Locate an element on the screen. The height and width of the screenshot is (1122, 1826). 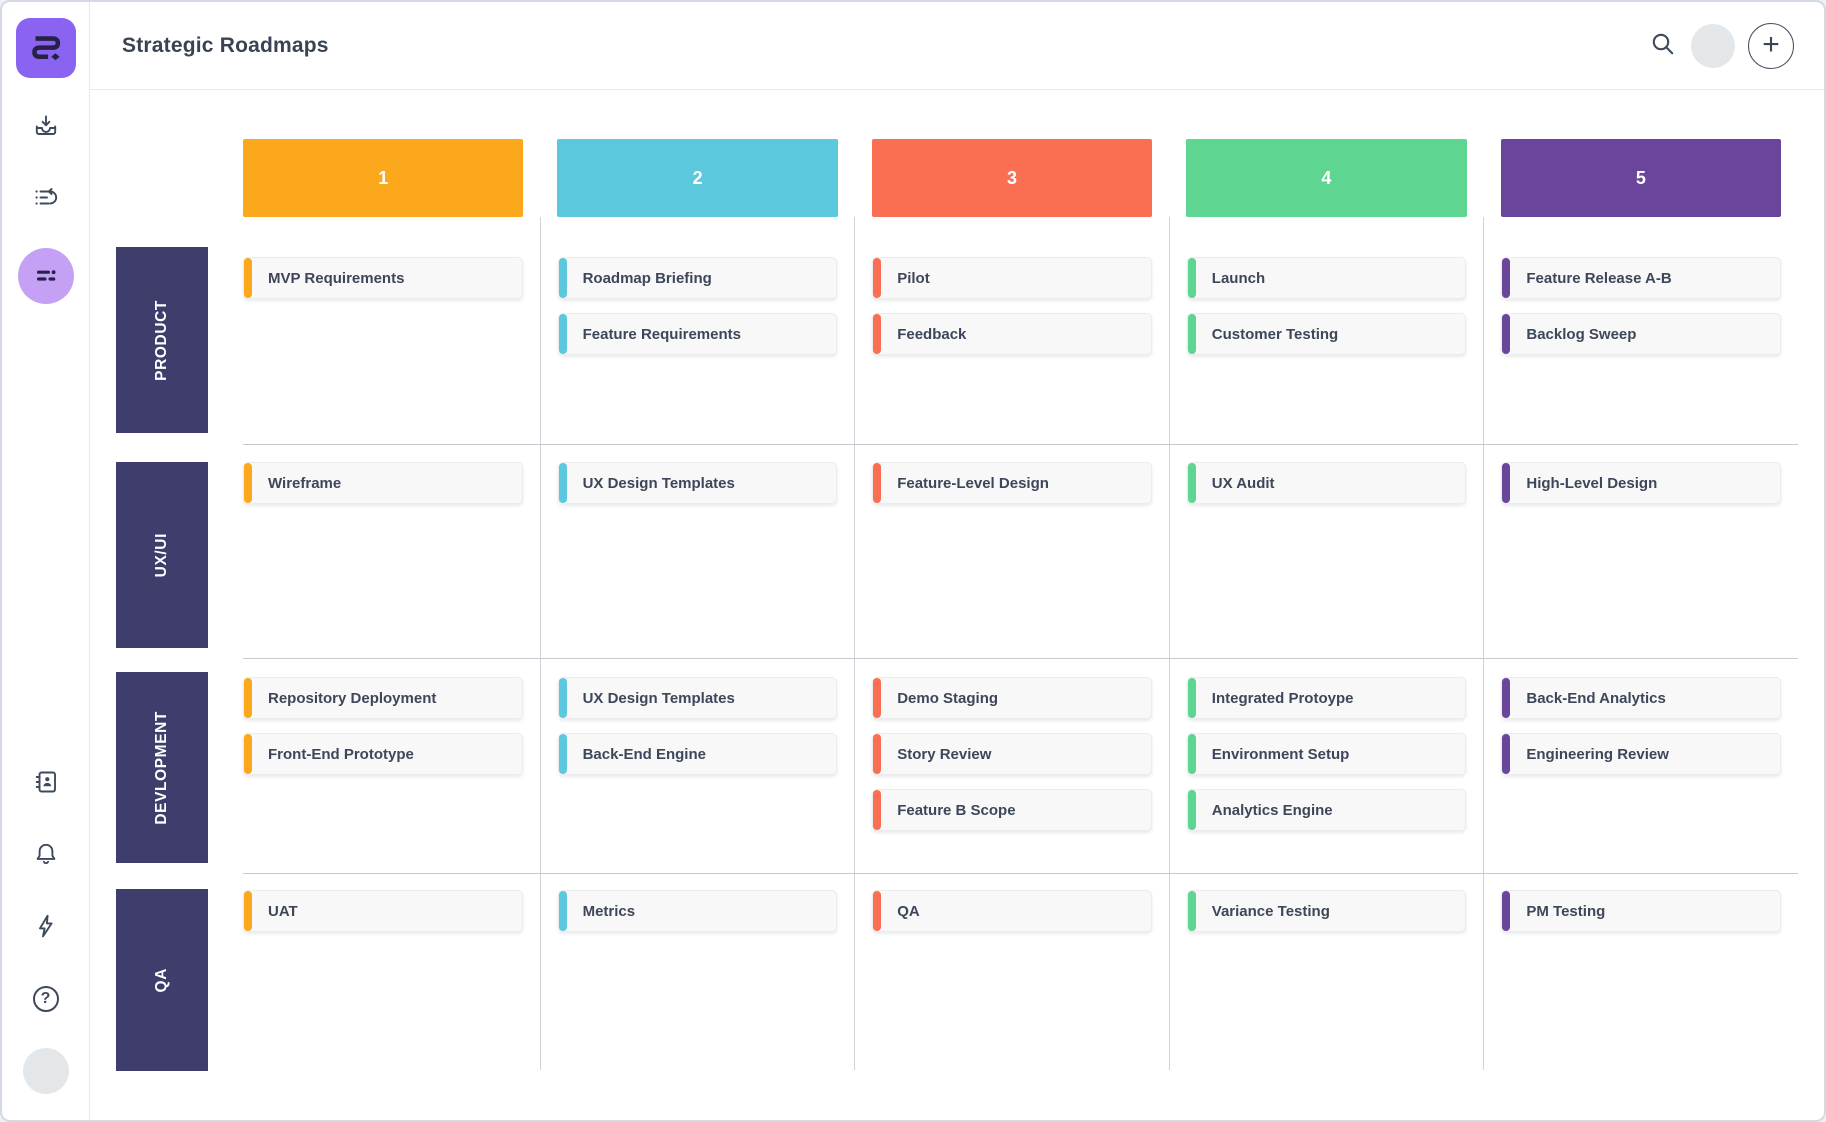
column-header-slot: 5 is located at coordinates (1641, 178).